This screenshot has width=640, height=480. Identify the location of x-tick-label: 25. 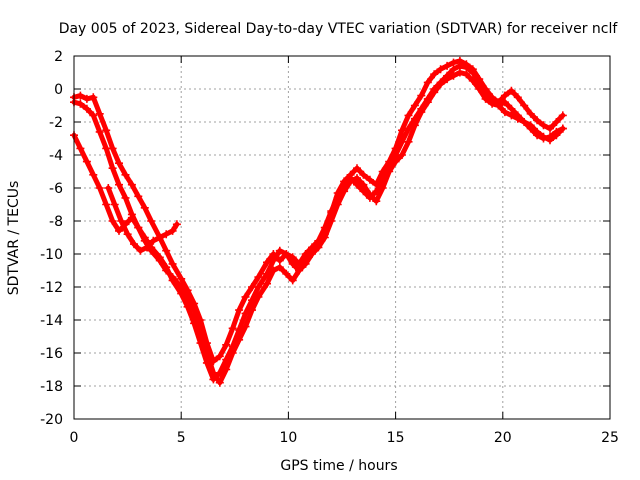
(610, 438).